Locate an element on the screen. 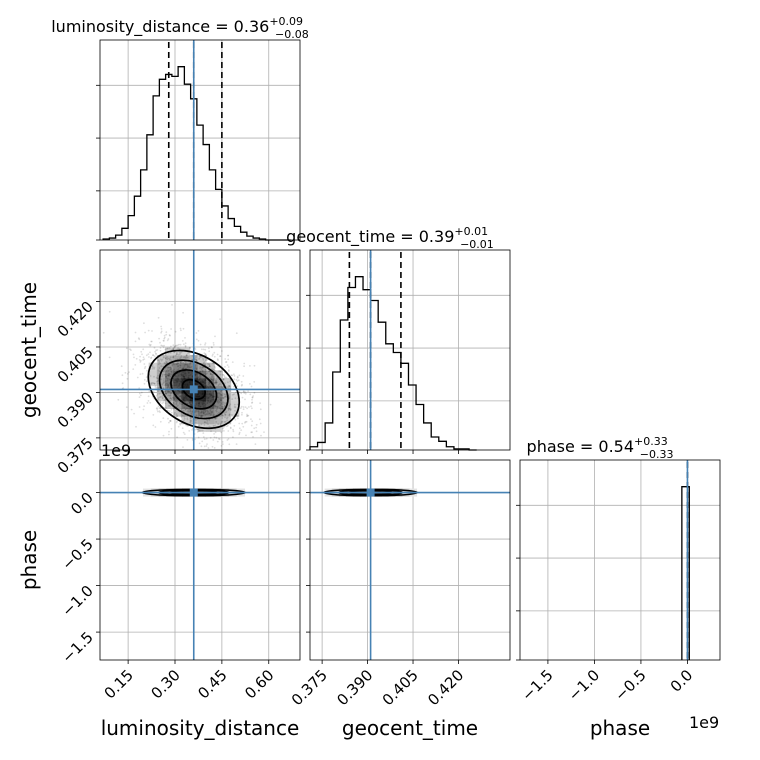  x-tick-label-luminosity_distance: 0.45 is located at coordinates (212, 684).